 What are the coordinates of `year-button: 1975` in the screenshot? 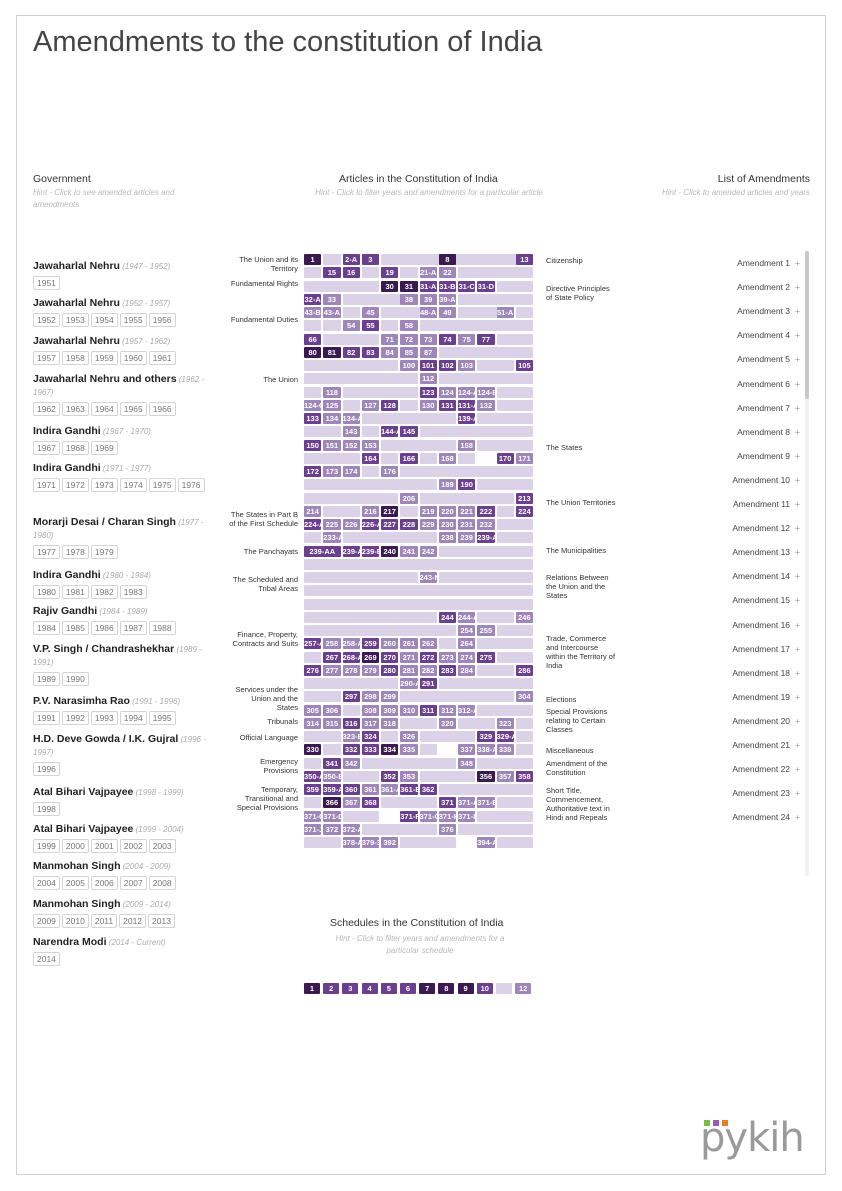 It's located at (162, 485).